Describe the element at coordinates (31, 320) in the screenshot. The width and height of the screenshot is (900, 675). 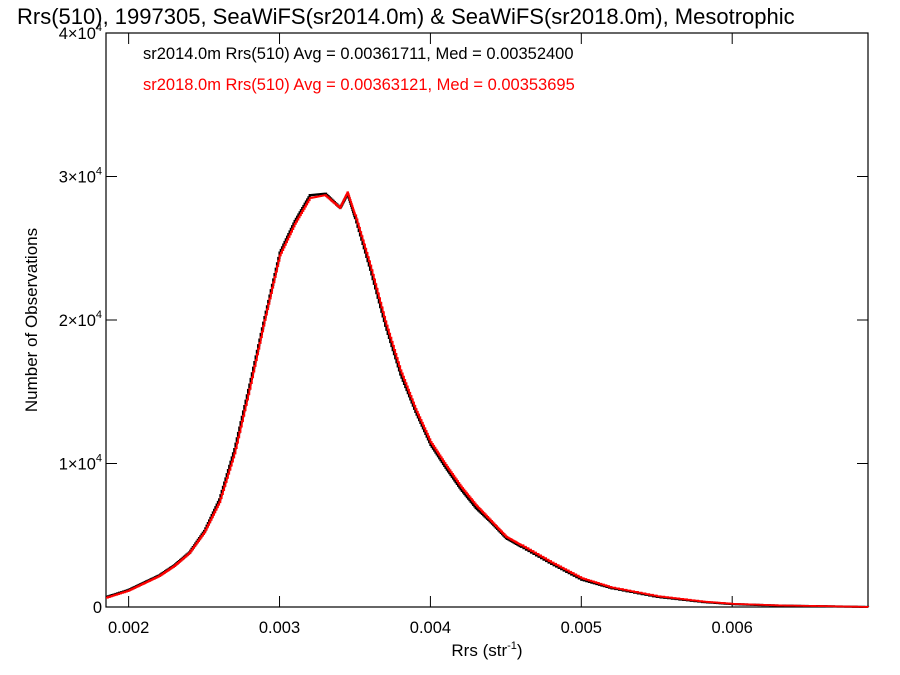
I see `y-axis-label: Number of Observations` at that location.